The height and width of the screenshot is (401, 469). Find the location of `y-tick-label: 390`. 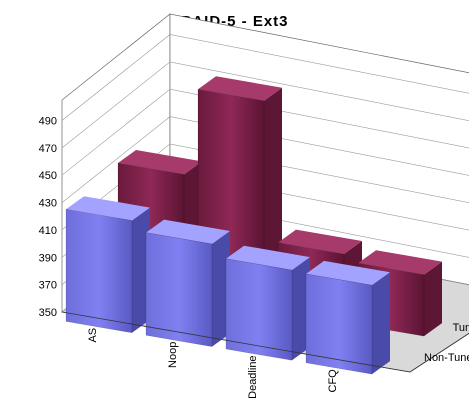

y-tick-label: 390 is located at coordinates (48, 258).